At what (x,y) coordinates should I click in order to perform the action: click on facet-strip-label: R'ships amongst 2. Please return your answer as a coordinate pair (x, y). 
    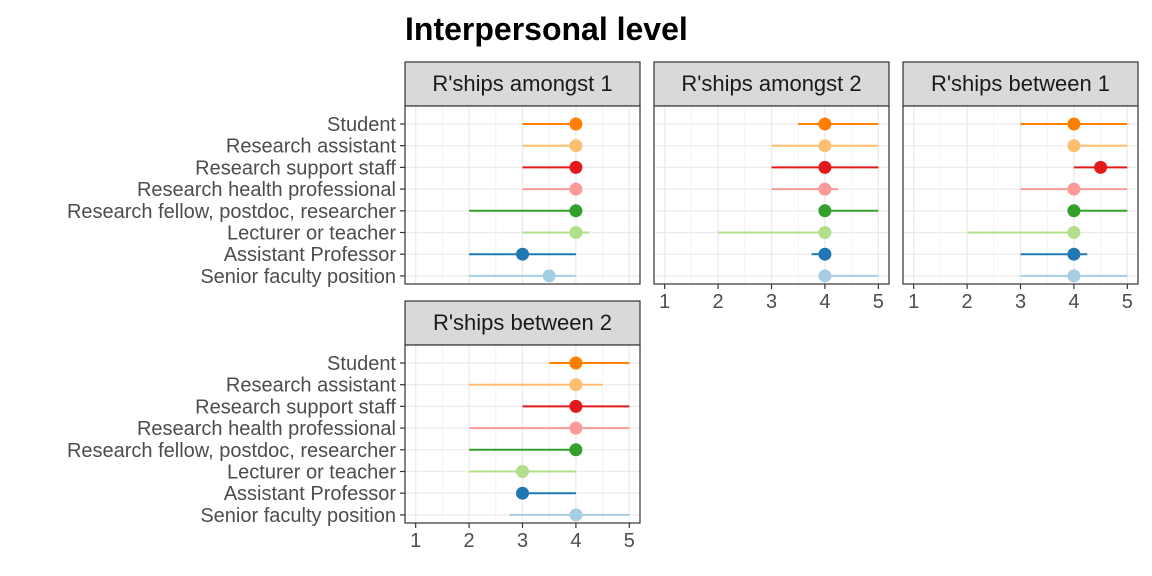
    Looking at the image, I should click on (771, 83).